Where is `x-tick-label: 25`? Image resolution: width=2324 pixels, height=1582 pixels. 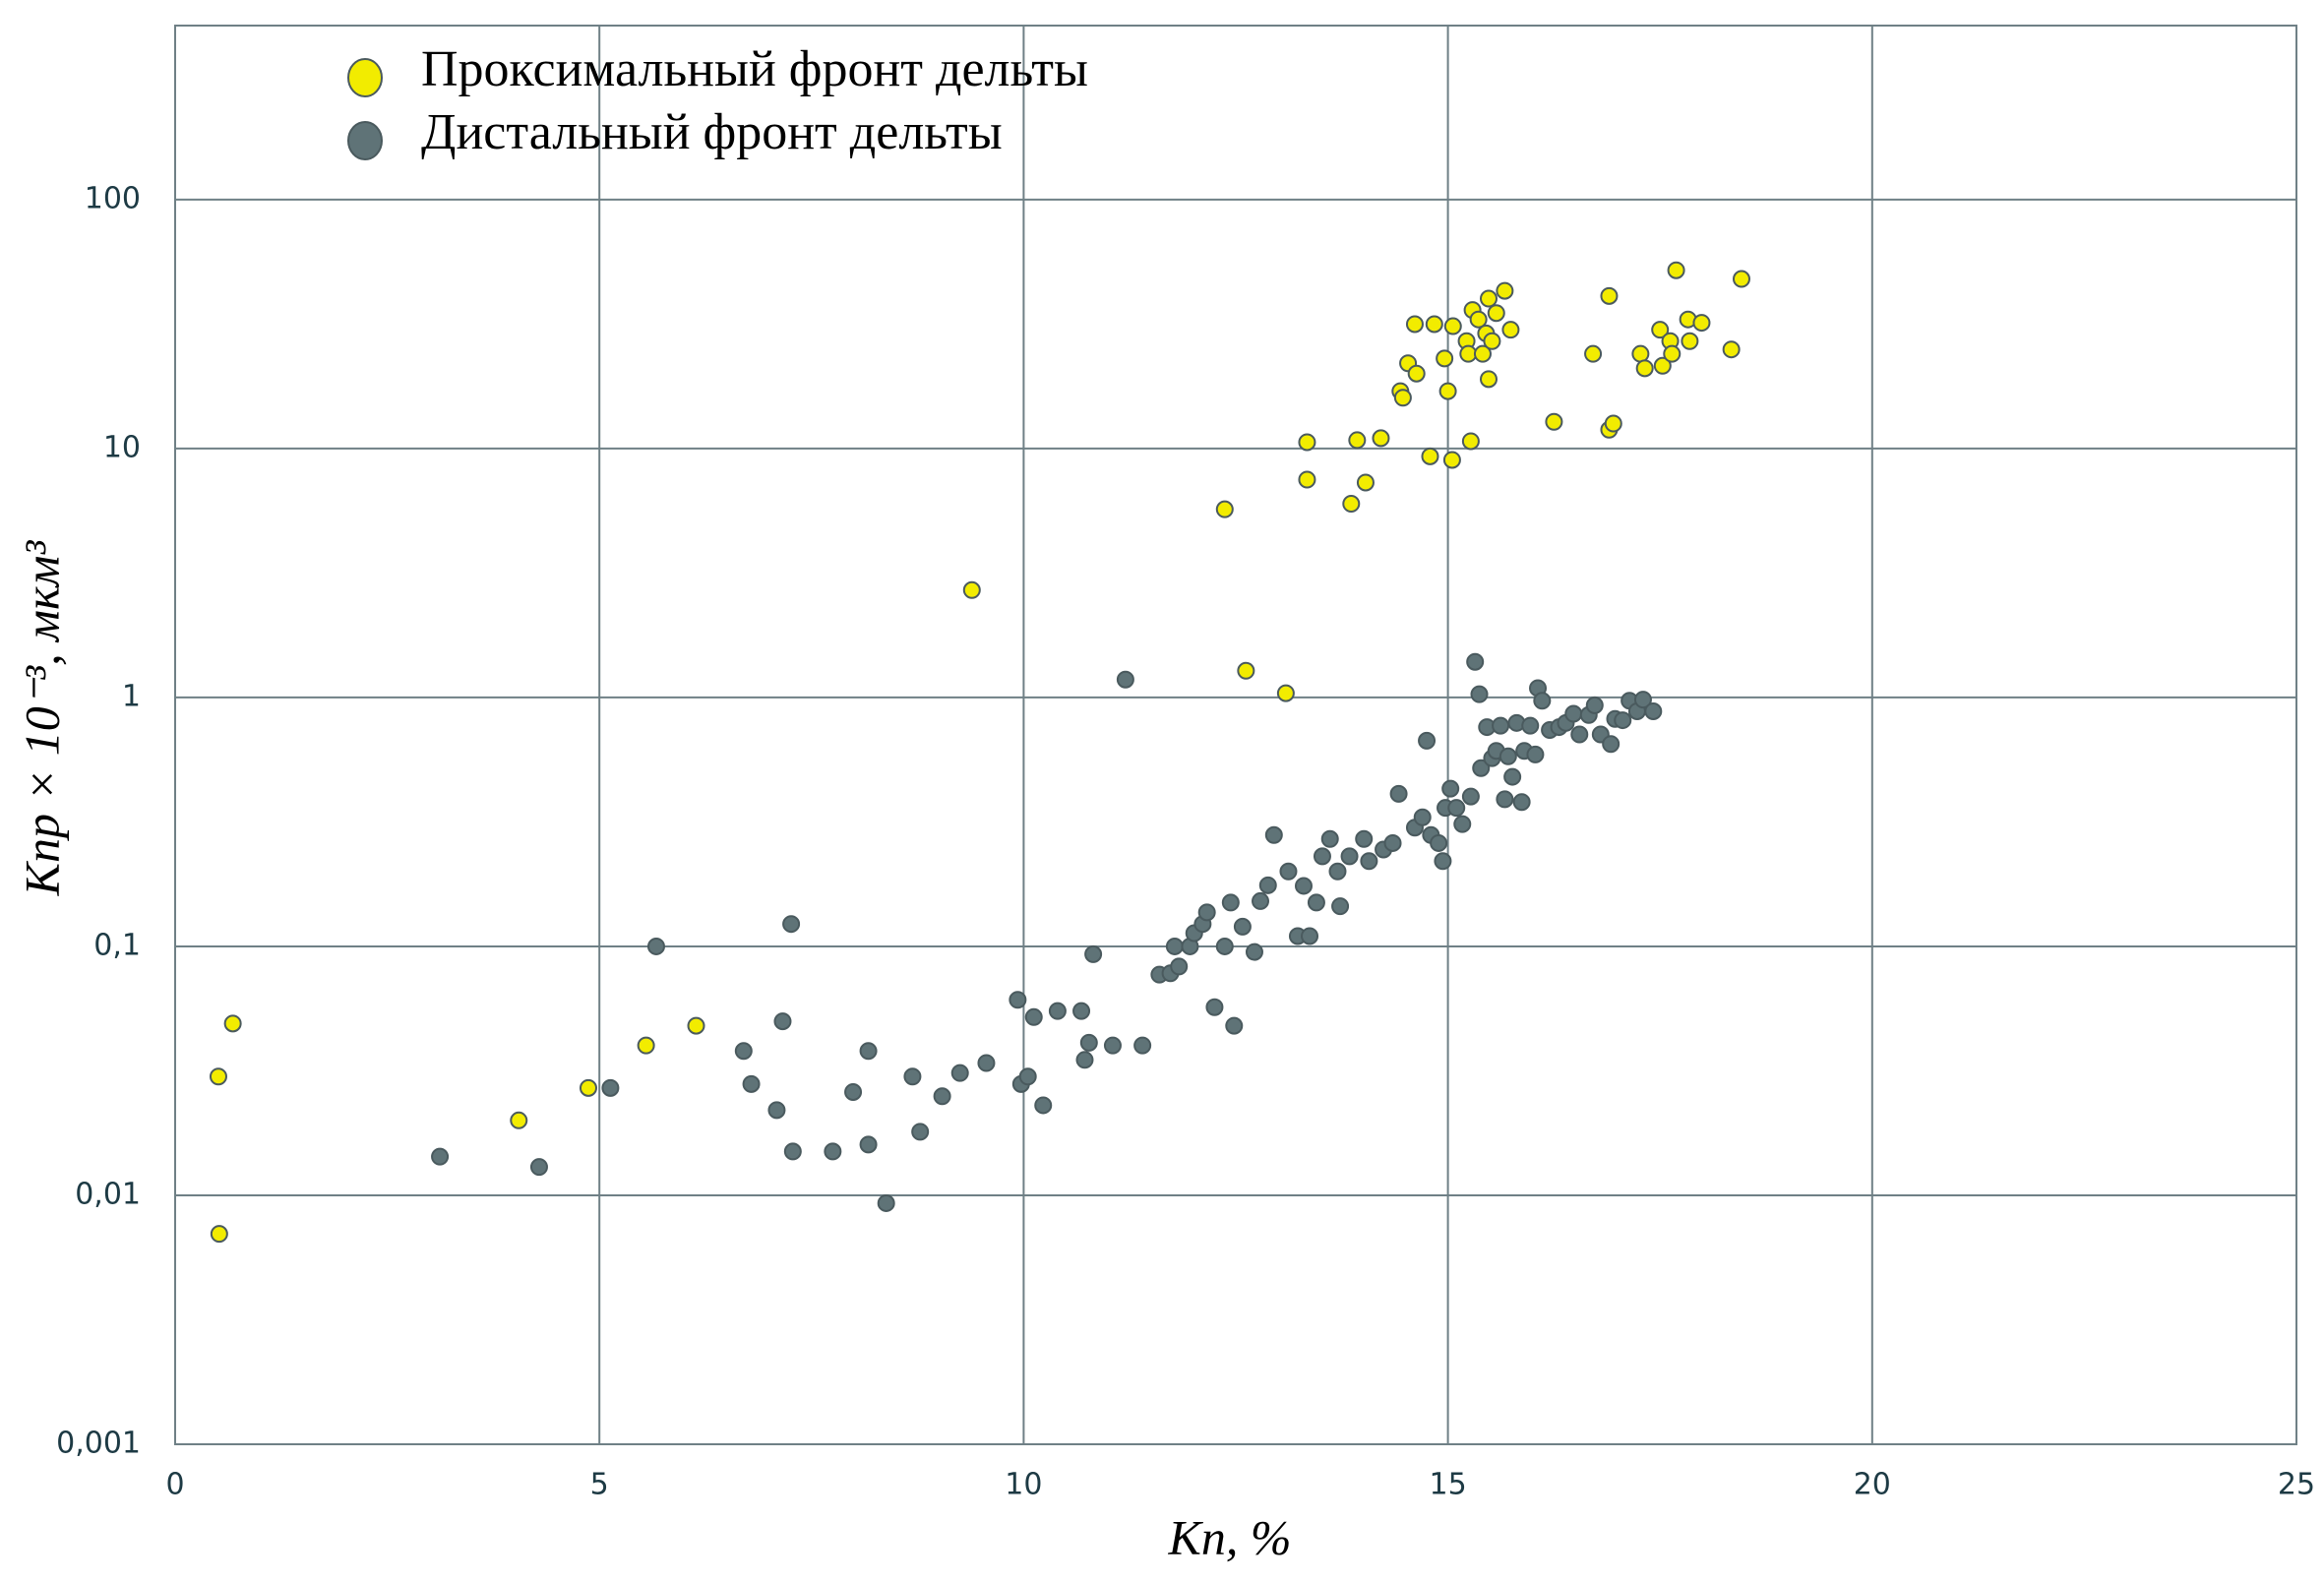
x-tick-label: 25 is located at coordinates (2296, 1485).